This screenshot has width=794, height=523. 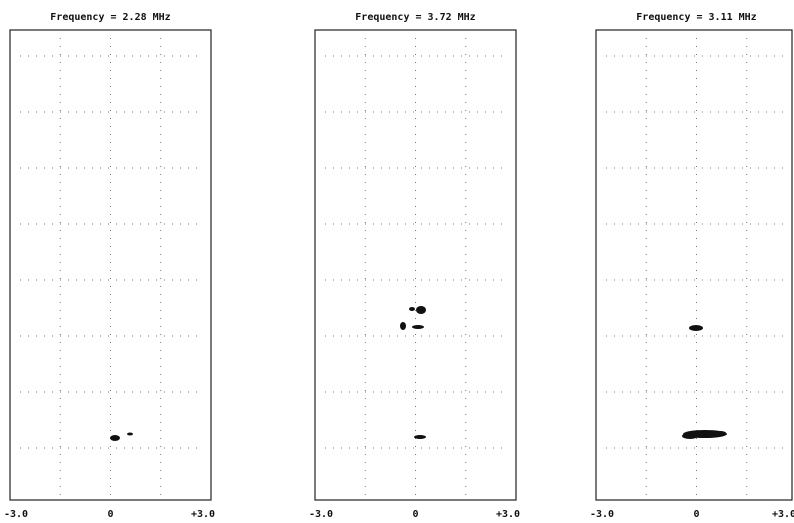 What do you see at coordinates (696, 17) in the screenshot?
I see `panel-title: Frequency = 3.11 MHz` at bounding box center [696, 17].